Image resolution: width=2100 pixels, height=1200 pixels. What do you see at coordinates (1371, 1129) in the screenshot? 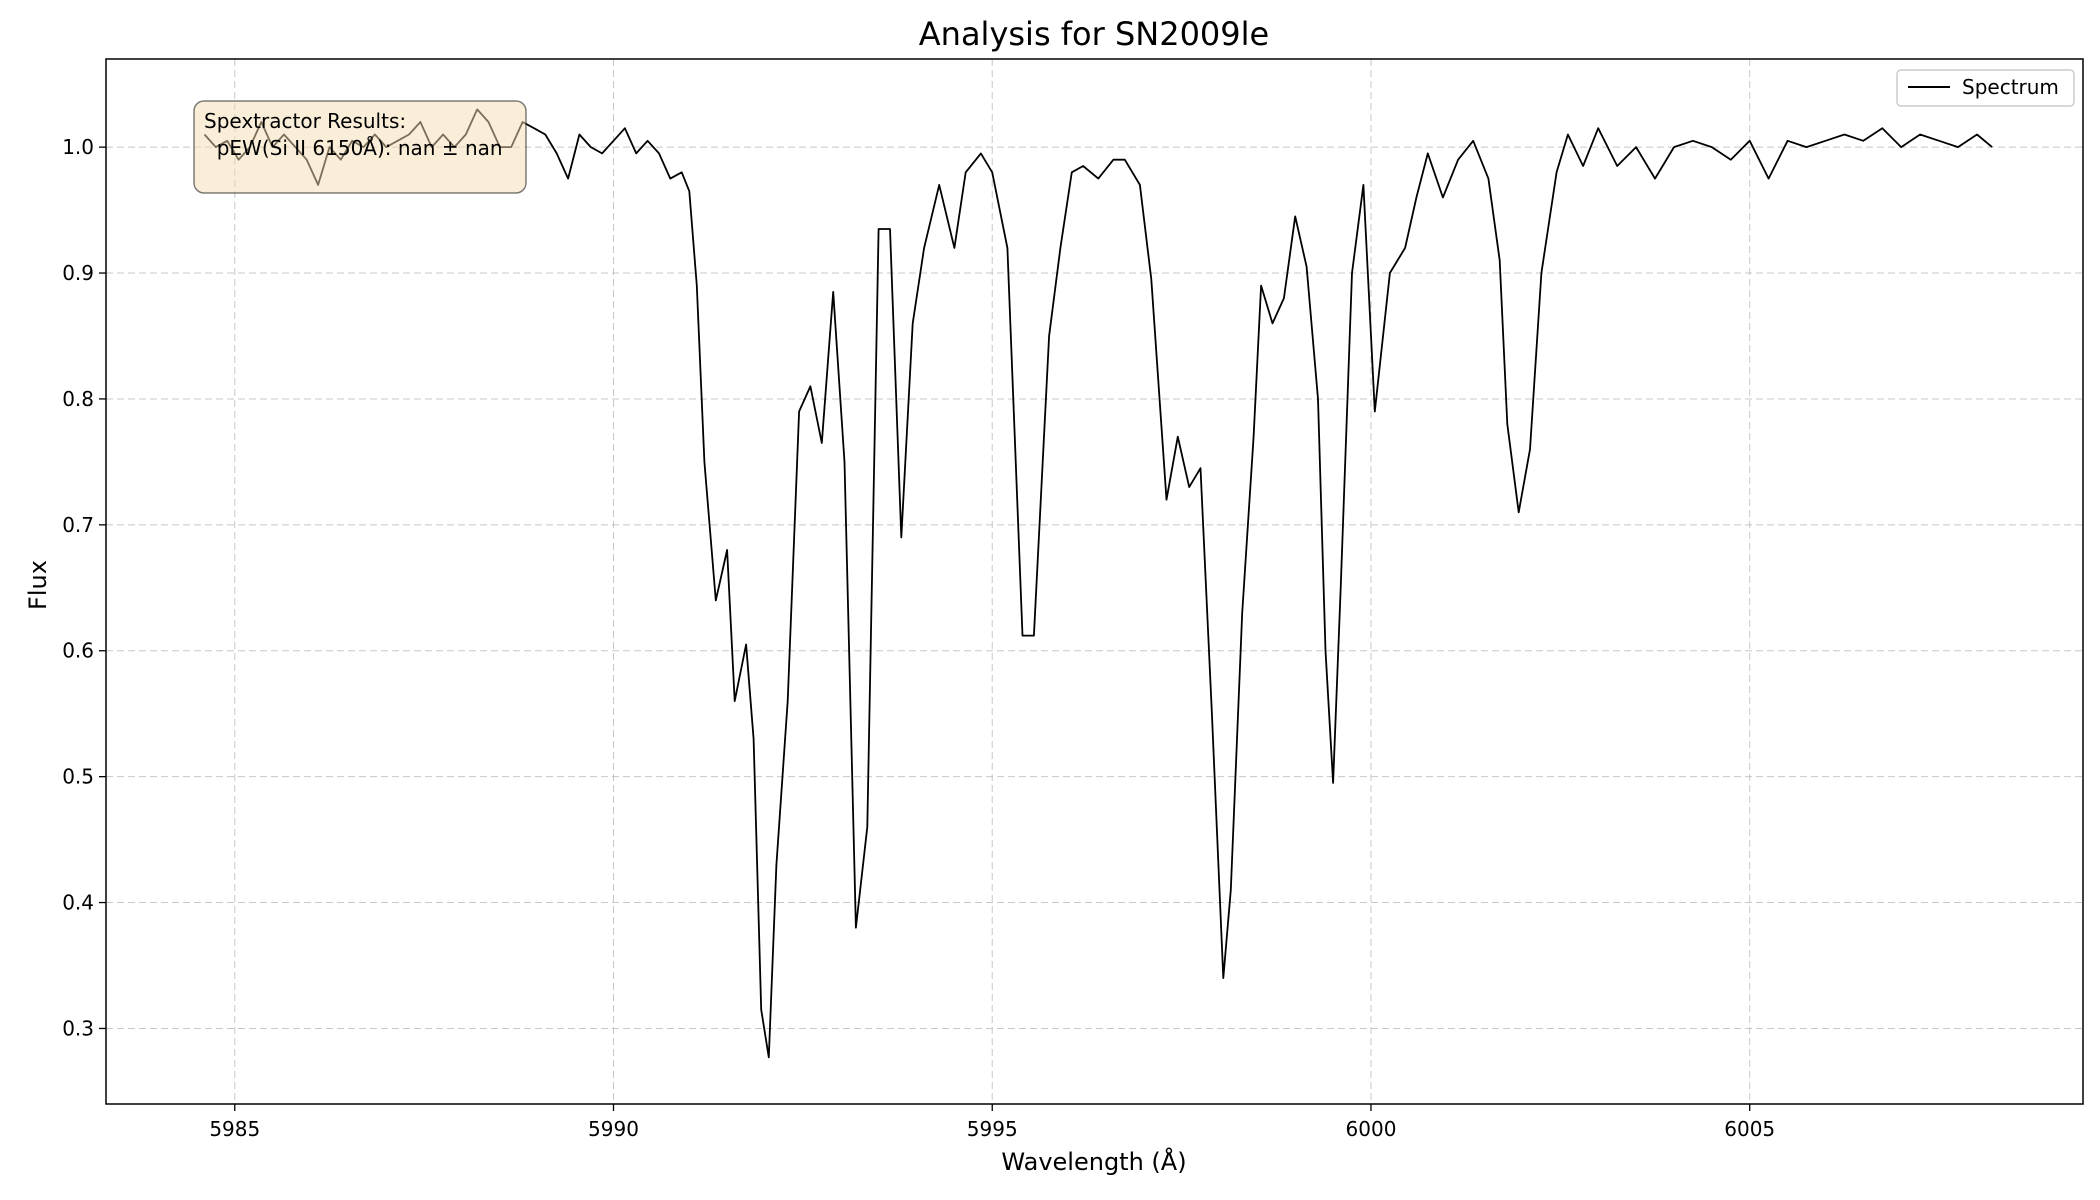
I see `x-tick-label: 6000` at bounding box center [1371, 1129].